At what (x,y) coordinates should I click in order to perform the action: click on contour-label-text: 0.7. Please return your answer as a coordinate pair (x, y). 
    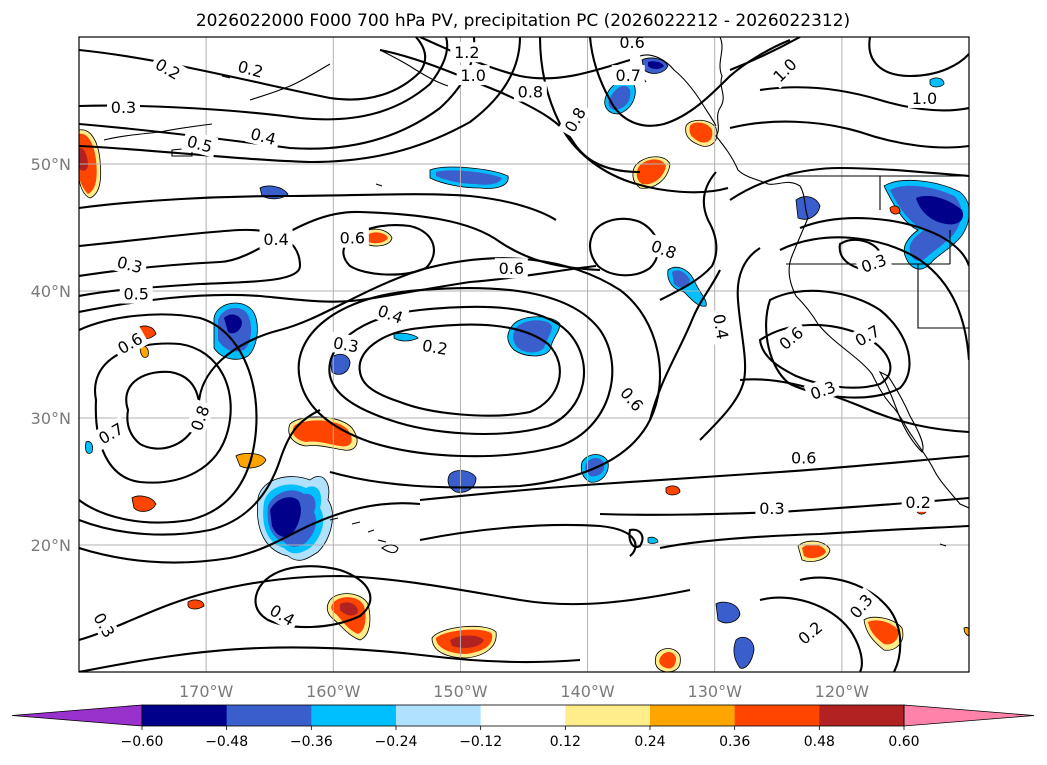
    Looking at the image, I should click on (628, 75).